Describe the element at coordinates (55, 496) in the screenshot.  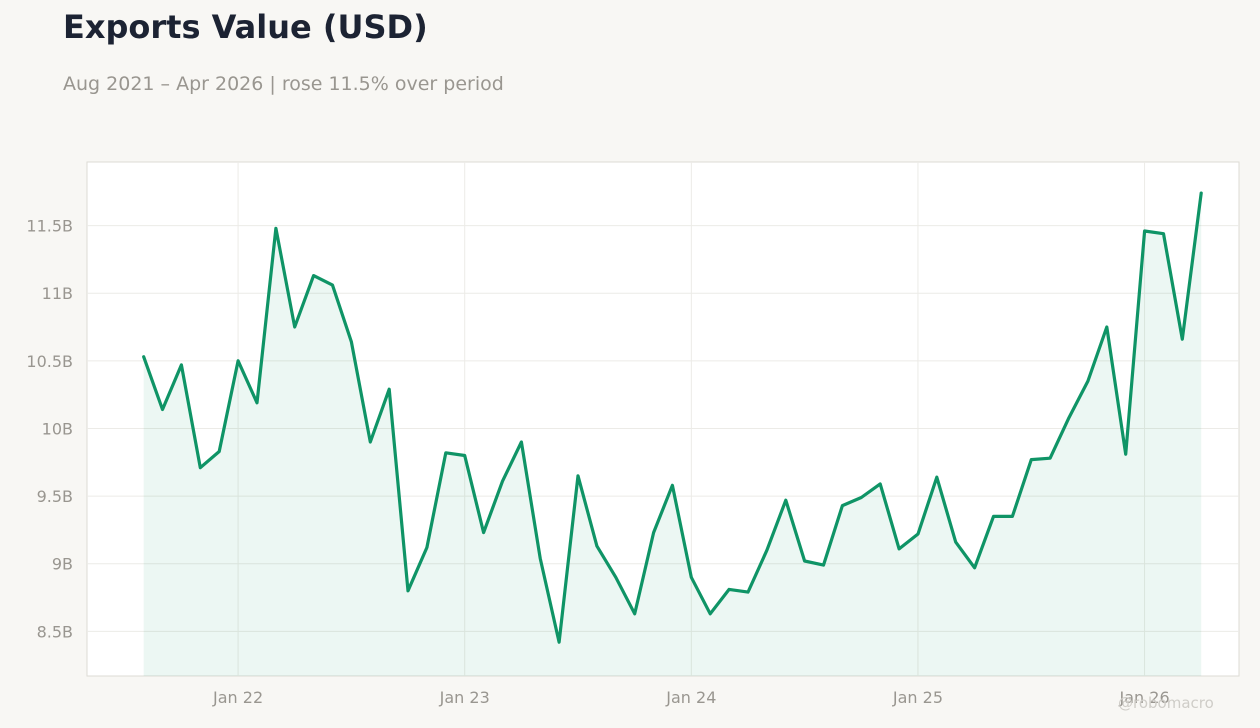
I see `y-tick-label: 9.5B` at that location.